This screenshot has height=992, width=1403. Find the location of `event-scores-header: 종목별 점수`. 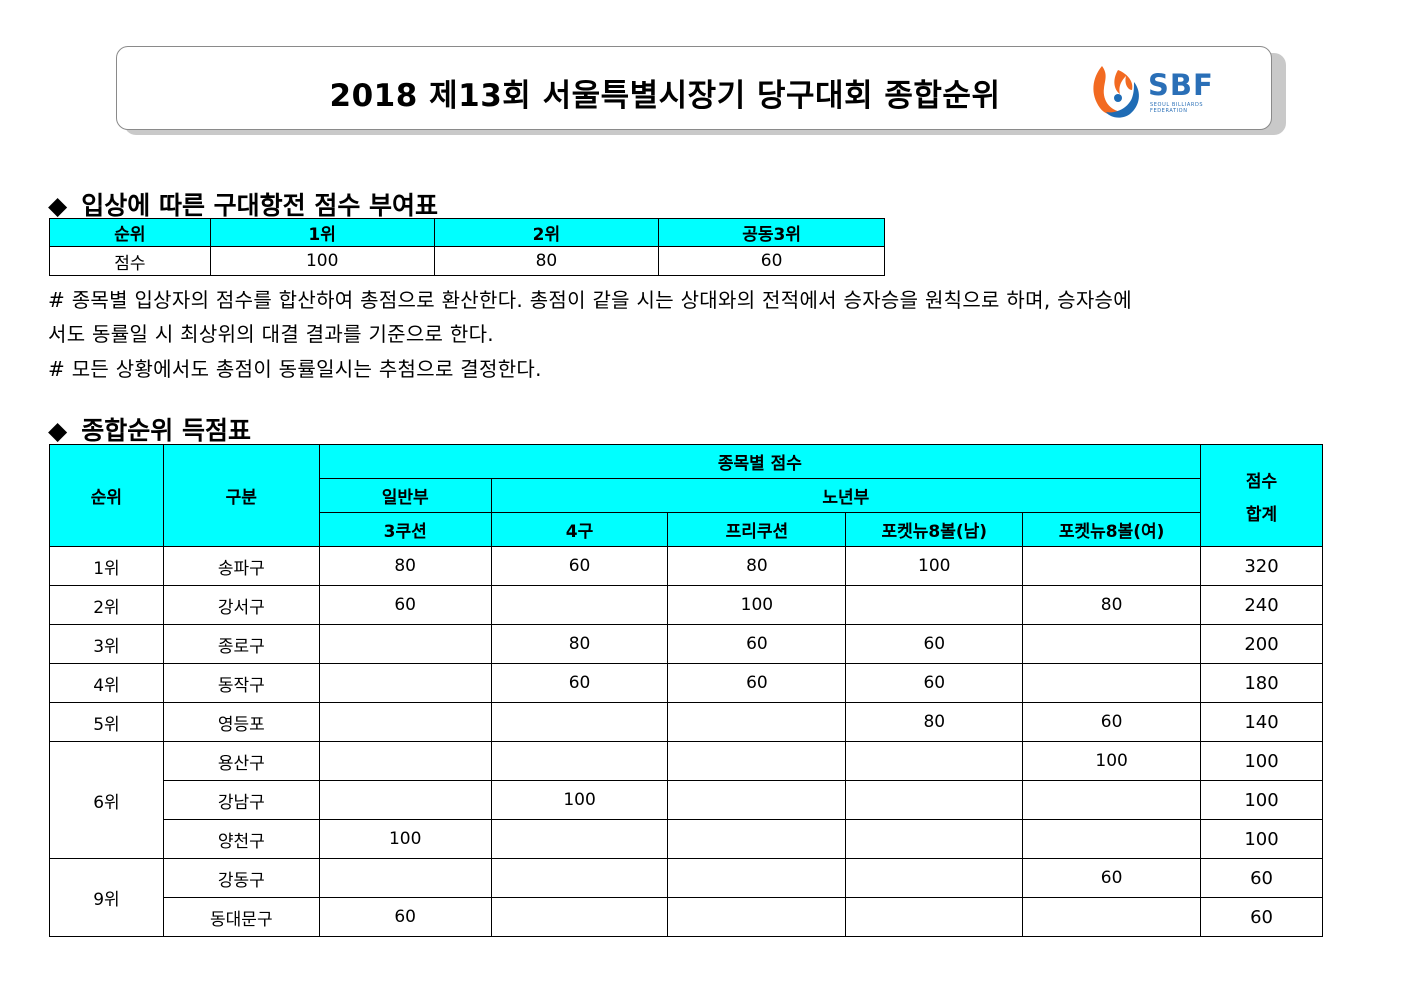

event-scores-header: 종목별 점수 is located at coordinates (760, 461).